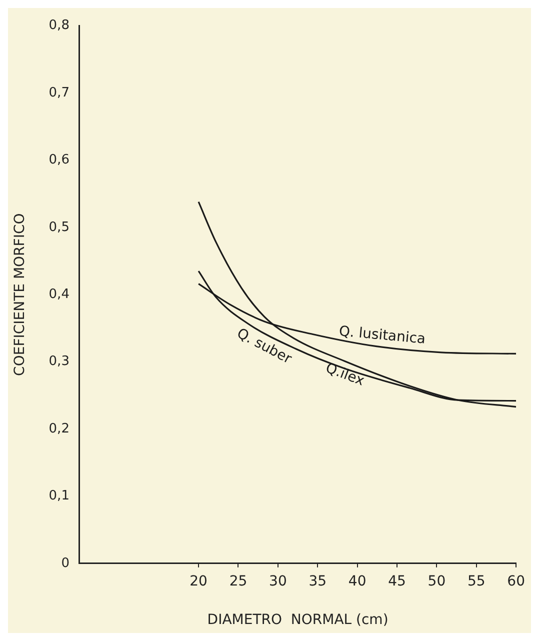 The height and width of the screenshot is (641, 539). What do you see at coordinates (278, 581) in the screenshot?
I see `x-tick-label: 30` at bounding box center [278, 581].